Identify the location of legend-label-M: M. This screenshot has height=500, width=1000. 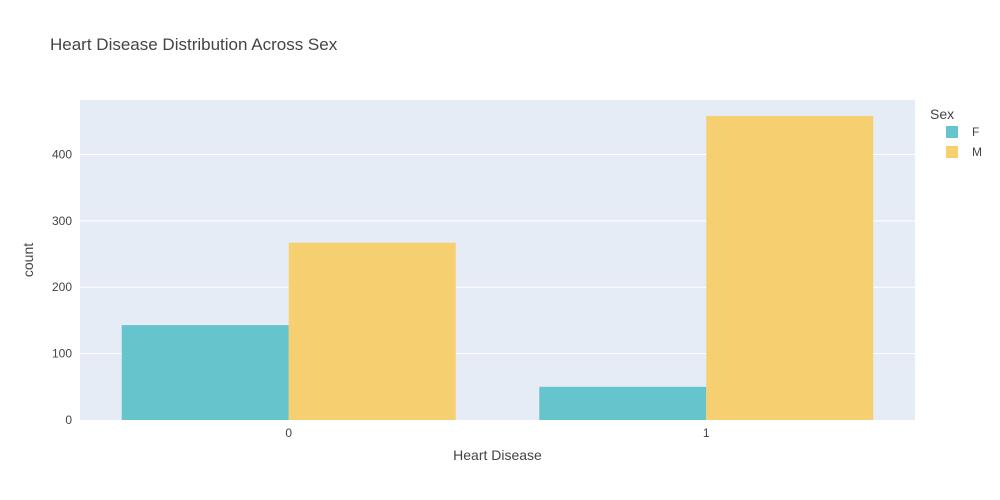
(977, 152).